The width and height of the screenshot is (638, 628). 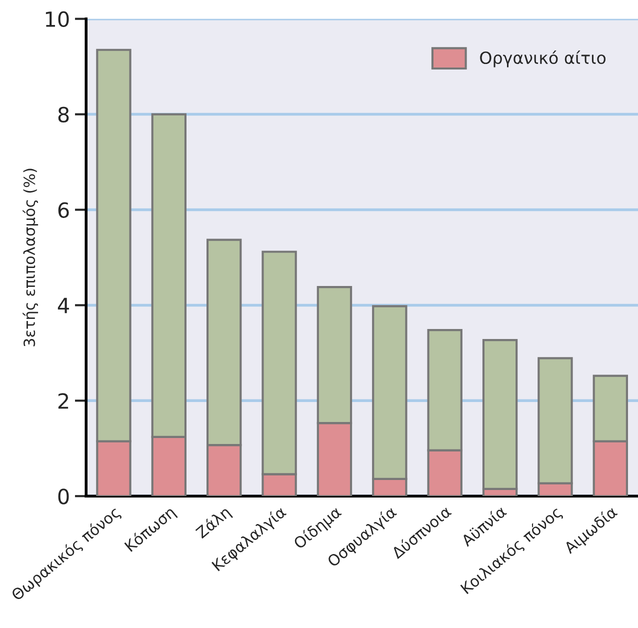 What do you see at coordinates (63, 401) in the screenshot?
I see `y-tick-label: 2` at bounding box center [63, 401].